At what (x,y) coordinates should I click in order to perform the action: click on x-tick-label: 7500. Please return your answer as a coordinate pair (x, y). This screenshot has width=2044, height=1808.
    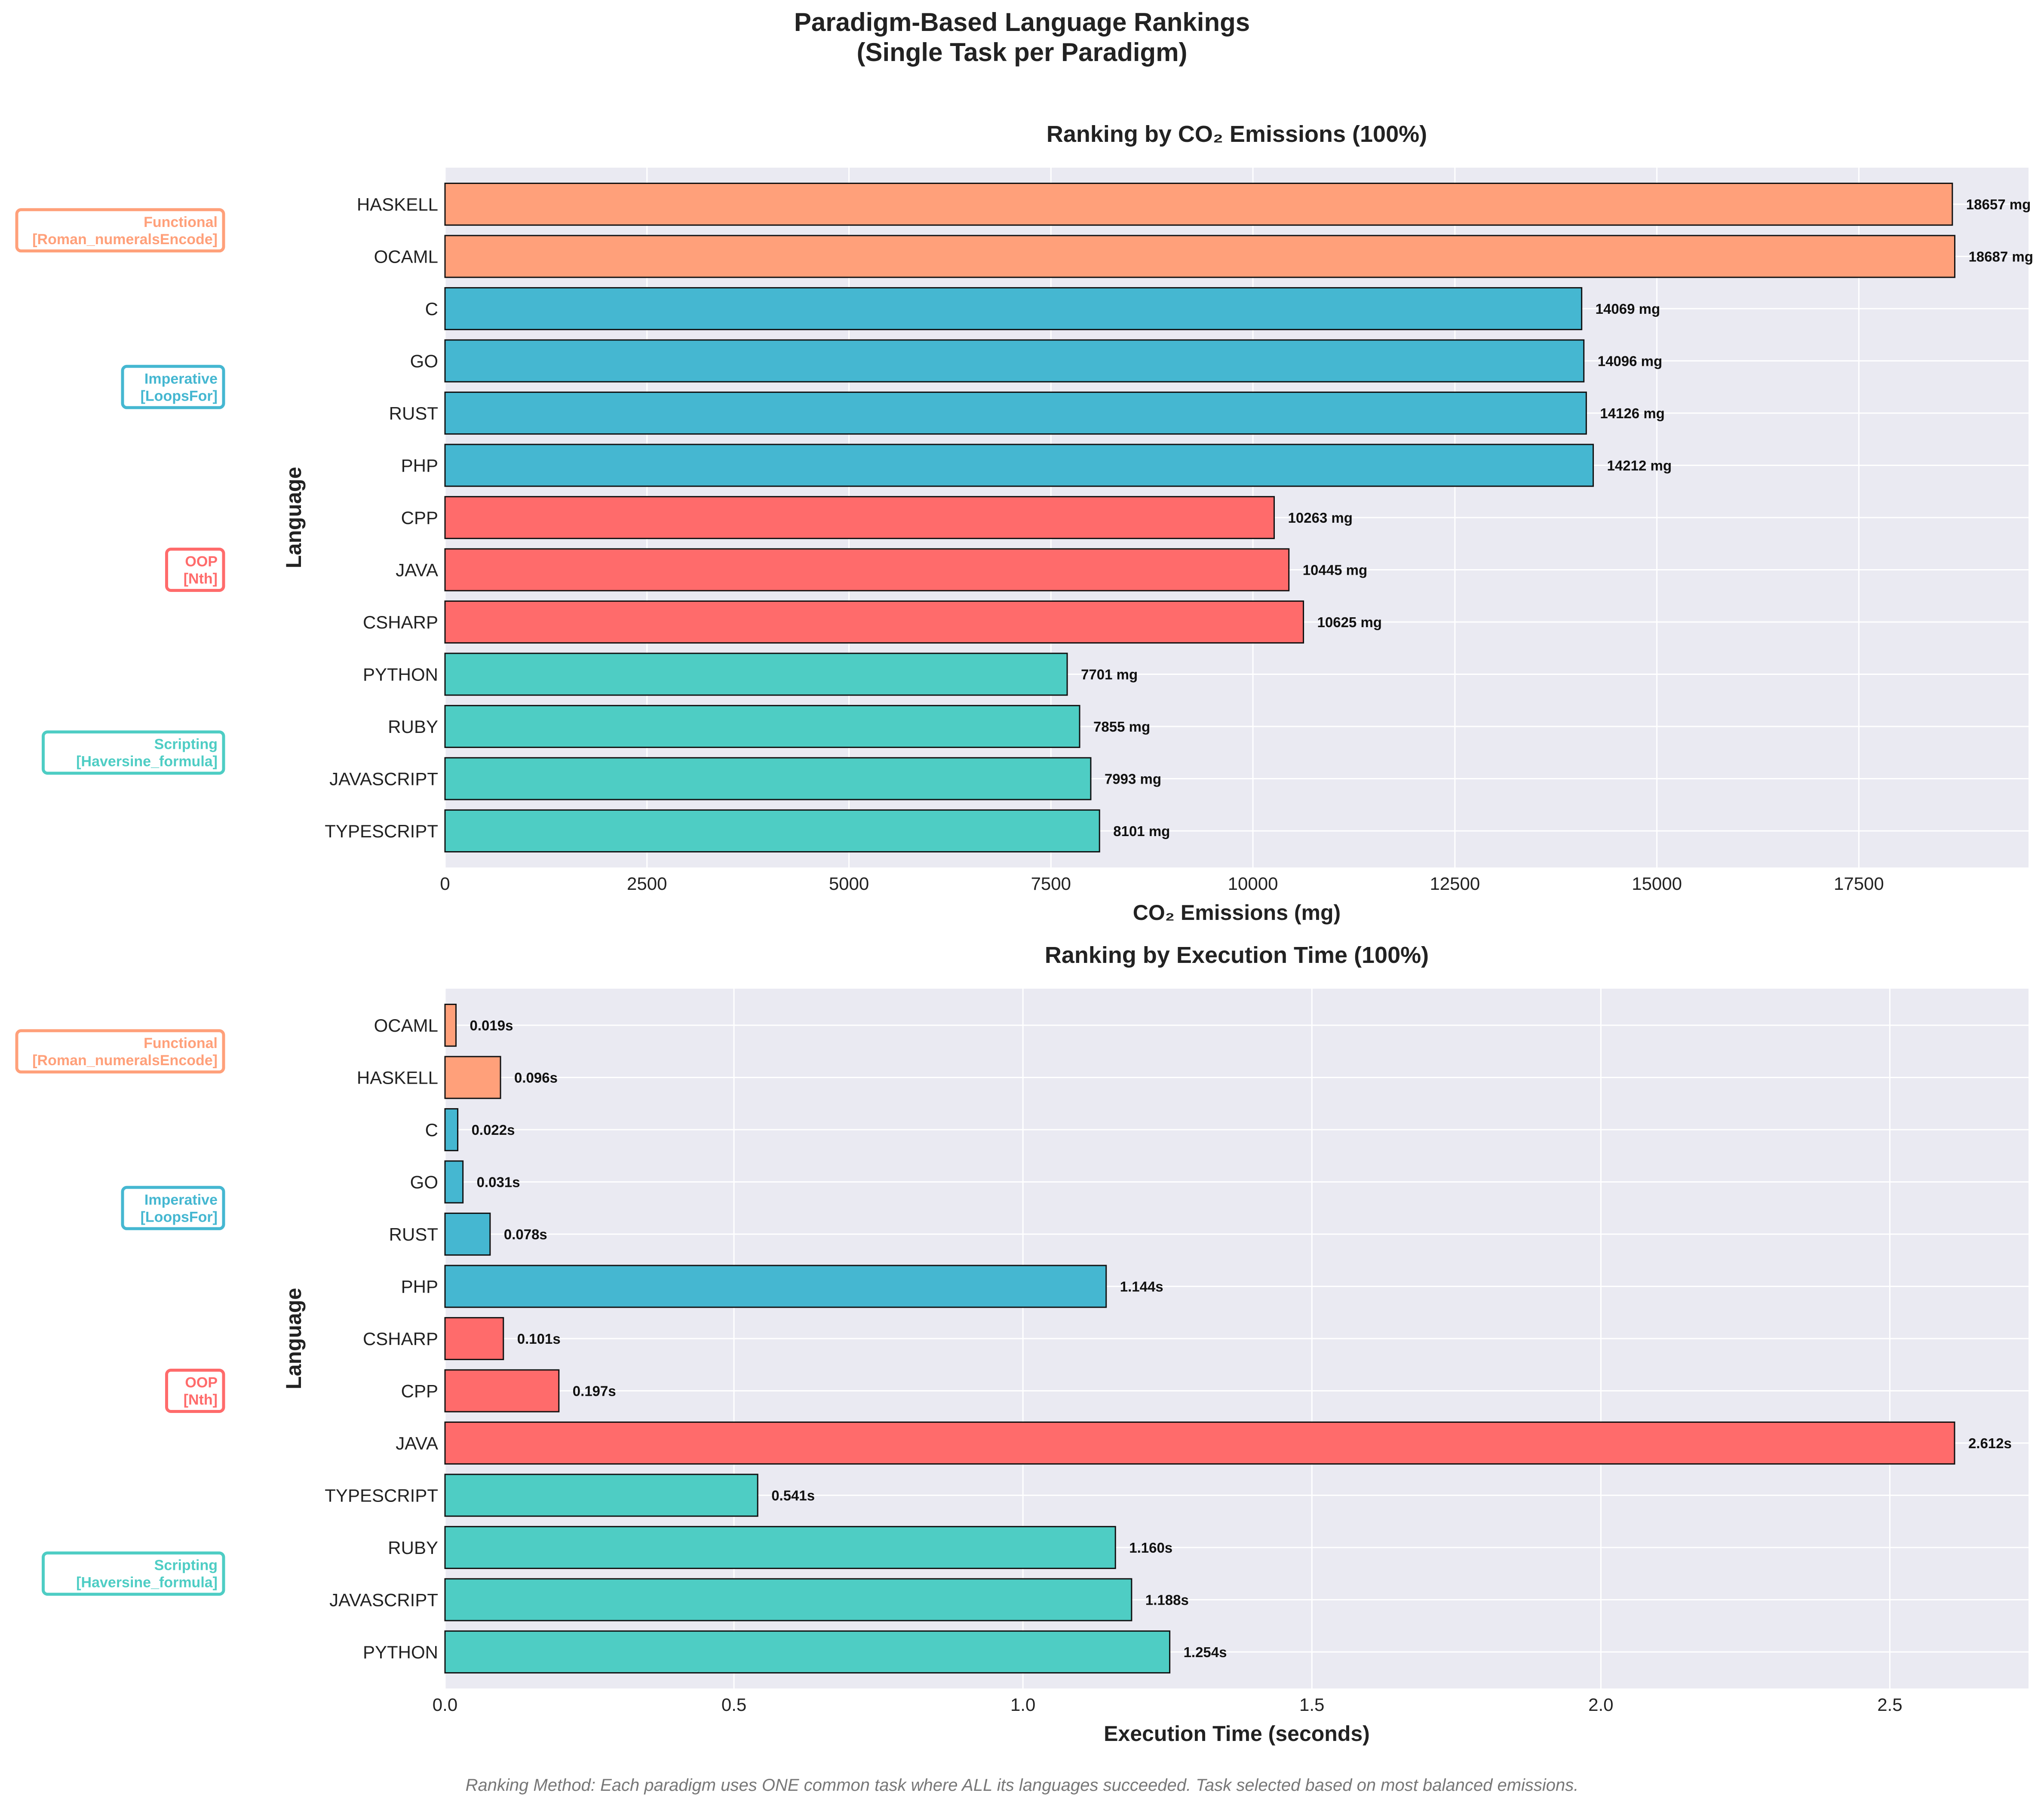
    Looking at the image, I should click on (1051, 883).